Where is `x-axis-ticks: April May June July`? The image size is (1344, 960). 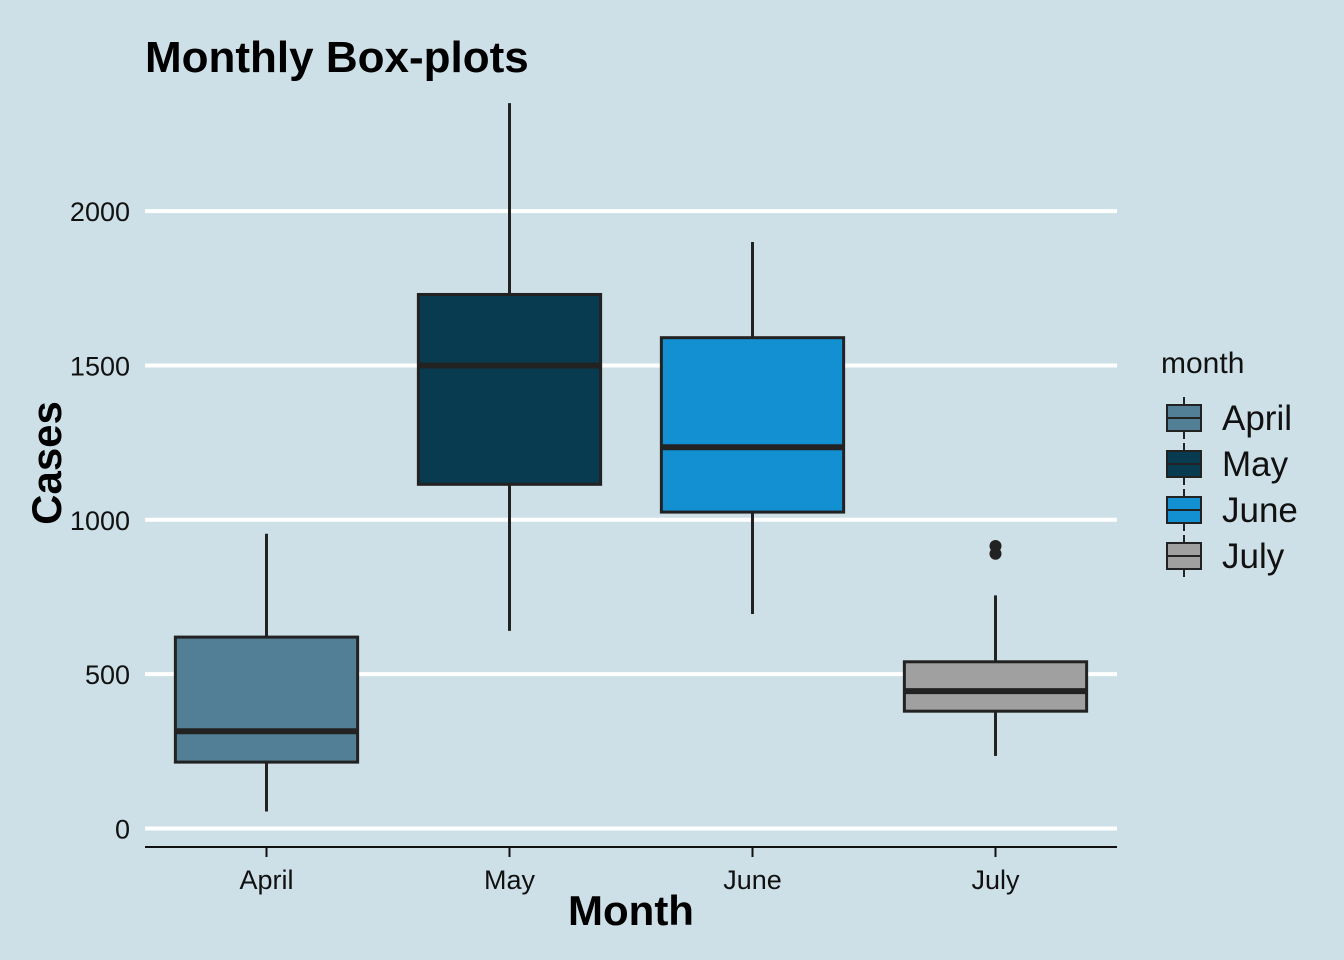 x-axis-ticks: April May June July is located at coordinates (629, 871).